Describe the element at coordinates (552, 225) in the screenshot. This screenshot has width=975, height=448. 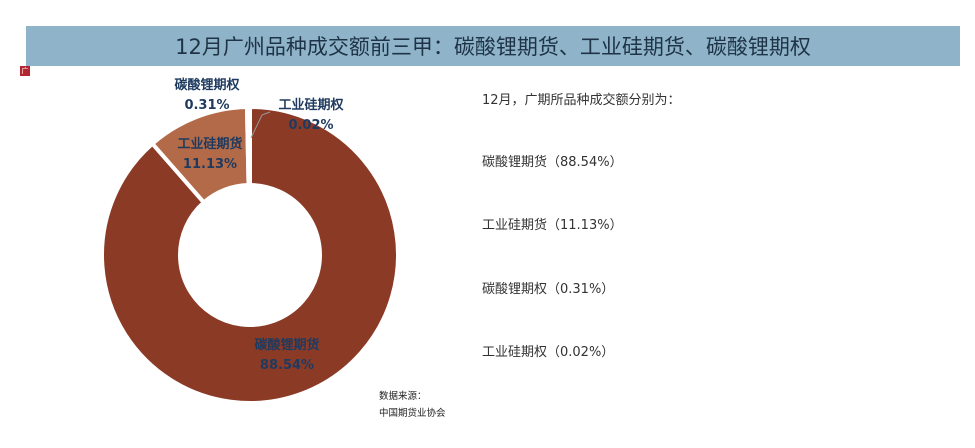
I see `summary-item: 工业硅期货（11.13%）` at that location.